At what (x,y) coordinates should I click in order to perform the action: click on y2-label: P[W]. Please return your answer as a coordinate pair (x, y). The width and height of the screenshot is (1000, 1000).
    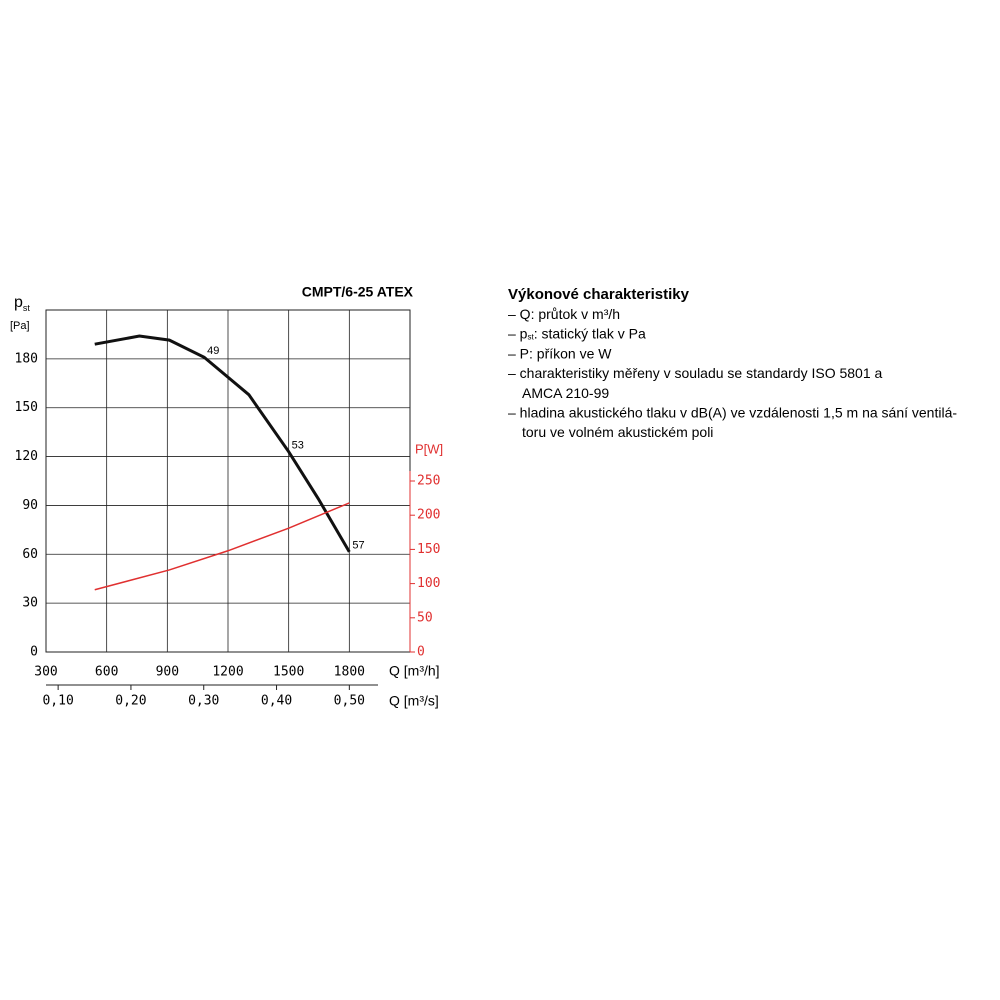
    Looking at the image, I should click on (429, 448).